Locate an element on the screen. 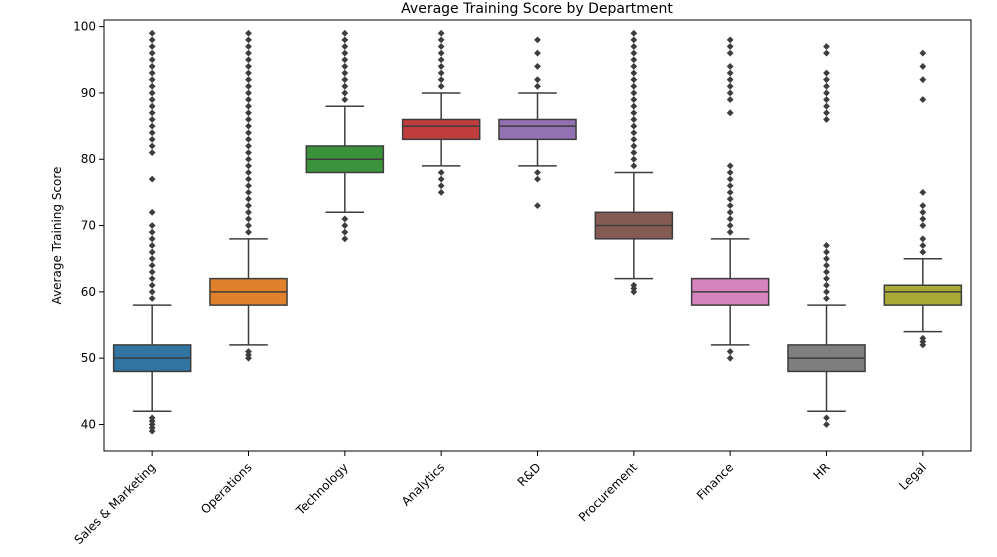 The height and width of the screenshot is (557, 997). x-tick-label: Operations is located at coordinates (226, 488).